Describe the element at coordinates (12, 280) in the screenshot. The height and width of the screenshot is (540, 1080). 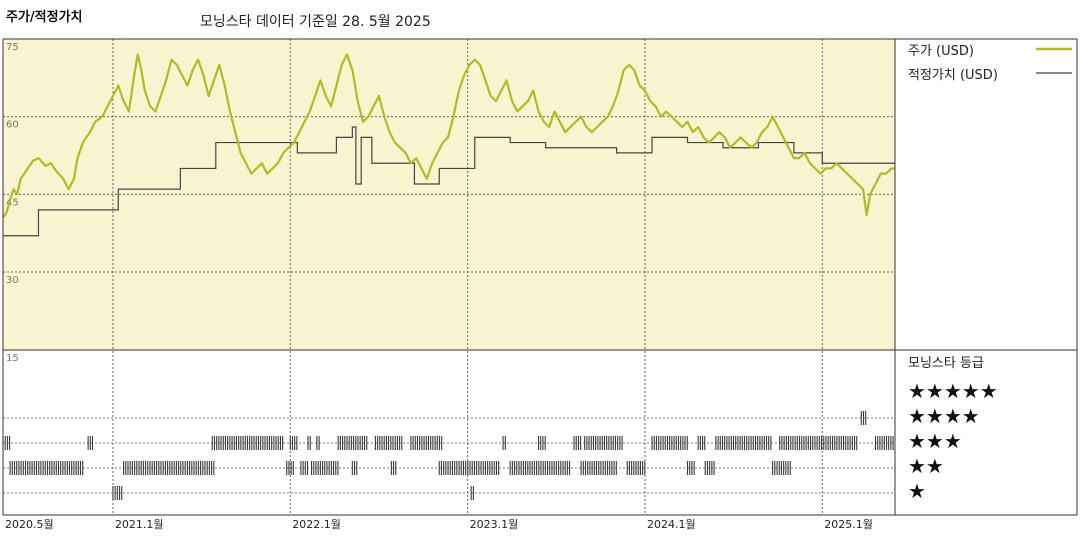
I see `y-tick-30: 30` at that location.